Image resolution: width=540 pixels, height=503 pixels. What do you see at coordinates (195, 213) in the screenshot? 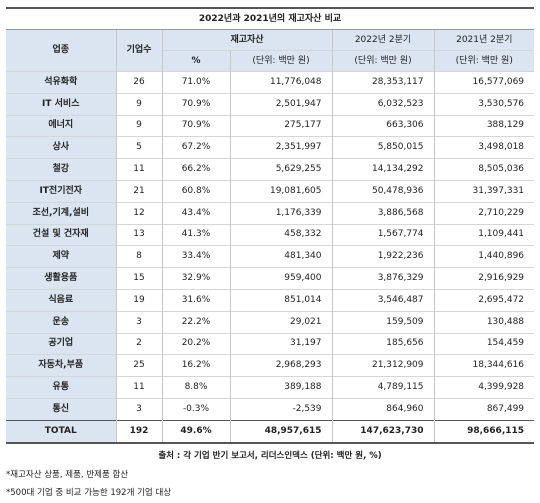
I see `pct-cell: 43.4%` at bounding box center [195, 213].